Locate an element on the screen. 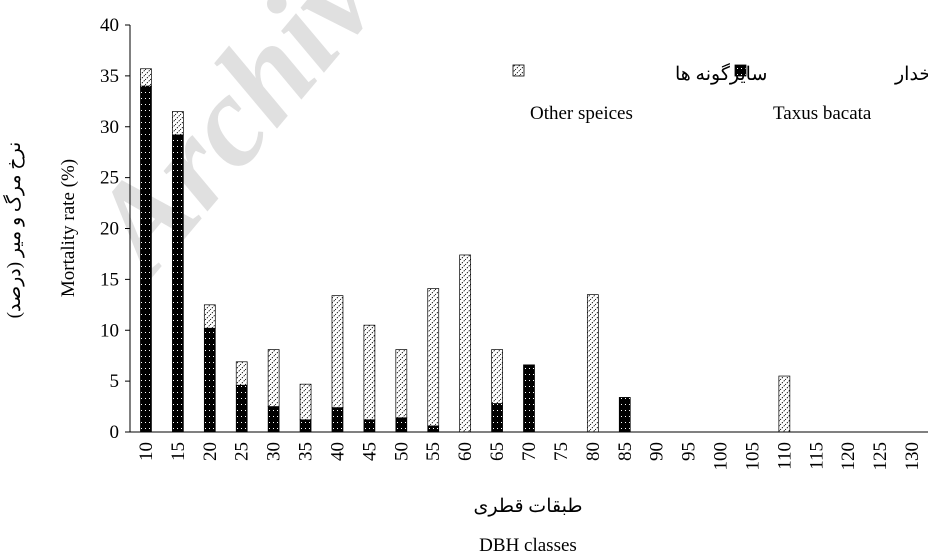 This screenshot has width=928, height=555. x-tick-label: 70 is located at coordinates (529, 451).